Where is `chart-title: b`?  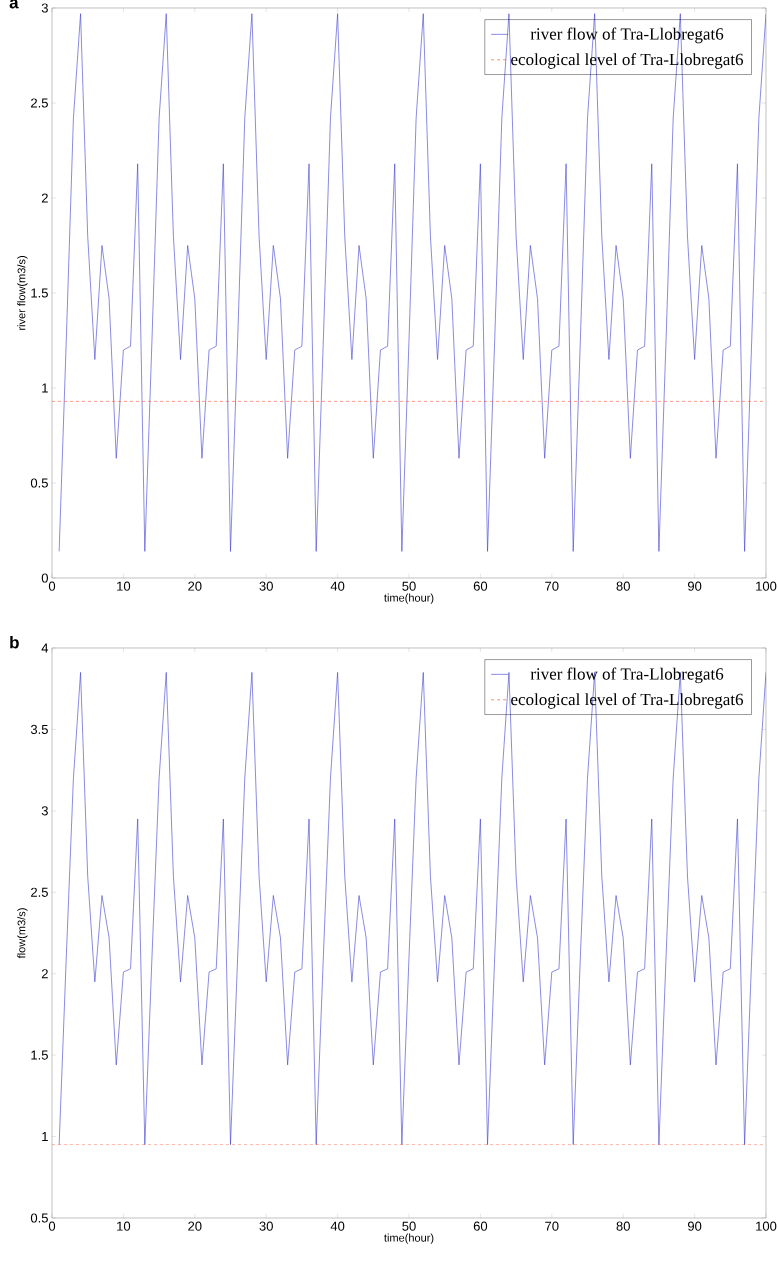
chart-title: b is located at coordinates (14, 642).